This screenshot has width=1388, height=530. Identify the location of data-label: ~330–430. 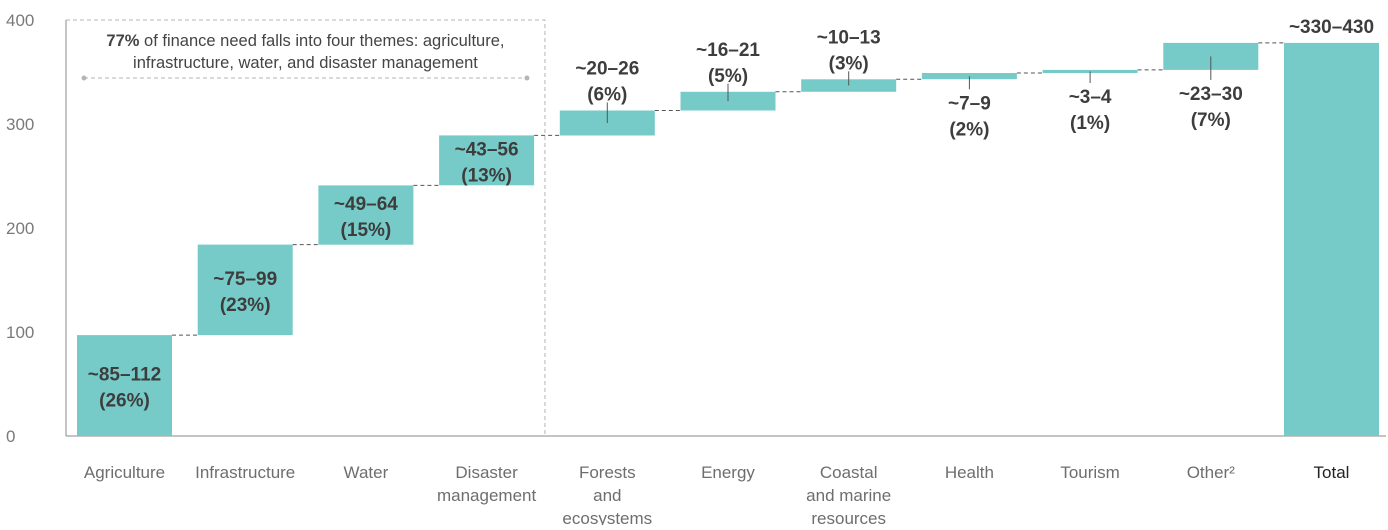
(1331, 27).